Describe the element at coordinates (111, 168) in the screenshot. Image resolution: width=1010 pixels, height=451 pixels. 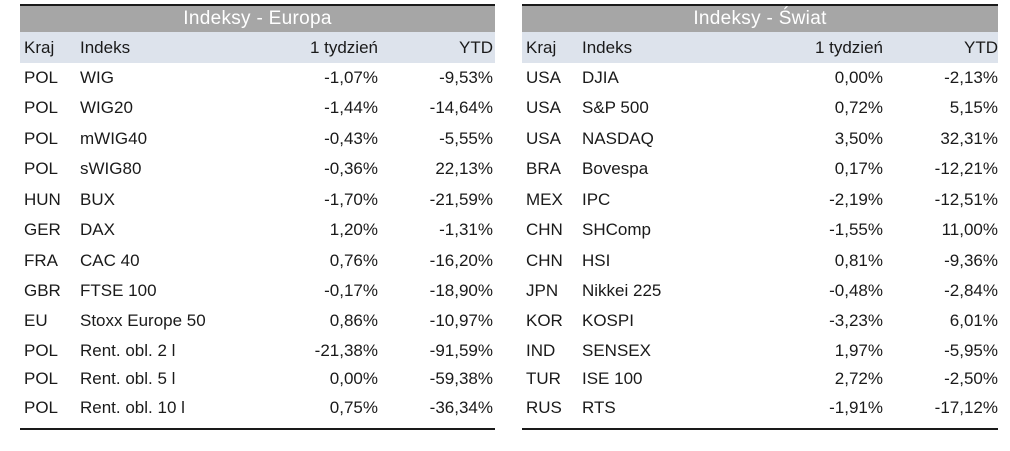
I see `cell-indeks: sWIG80` at that location.